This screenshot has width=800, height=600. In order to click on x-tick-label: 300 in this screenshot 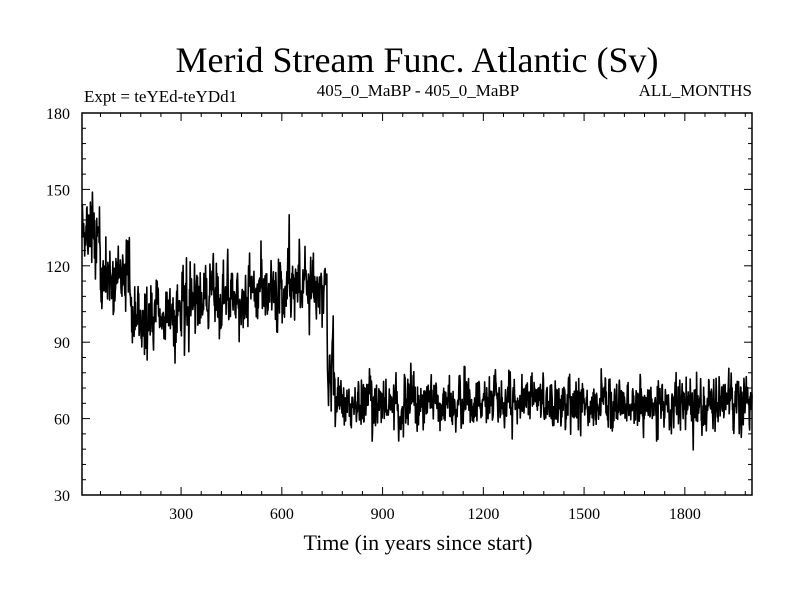, I will do `click(181, 514)`.